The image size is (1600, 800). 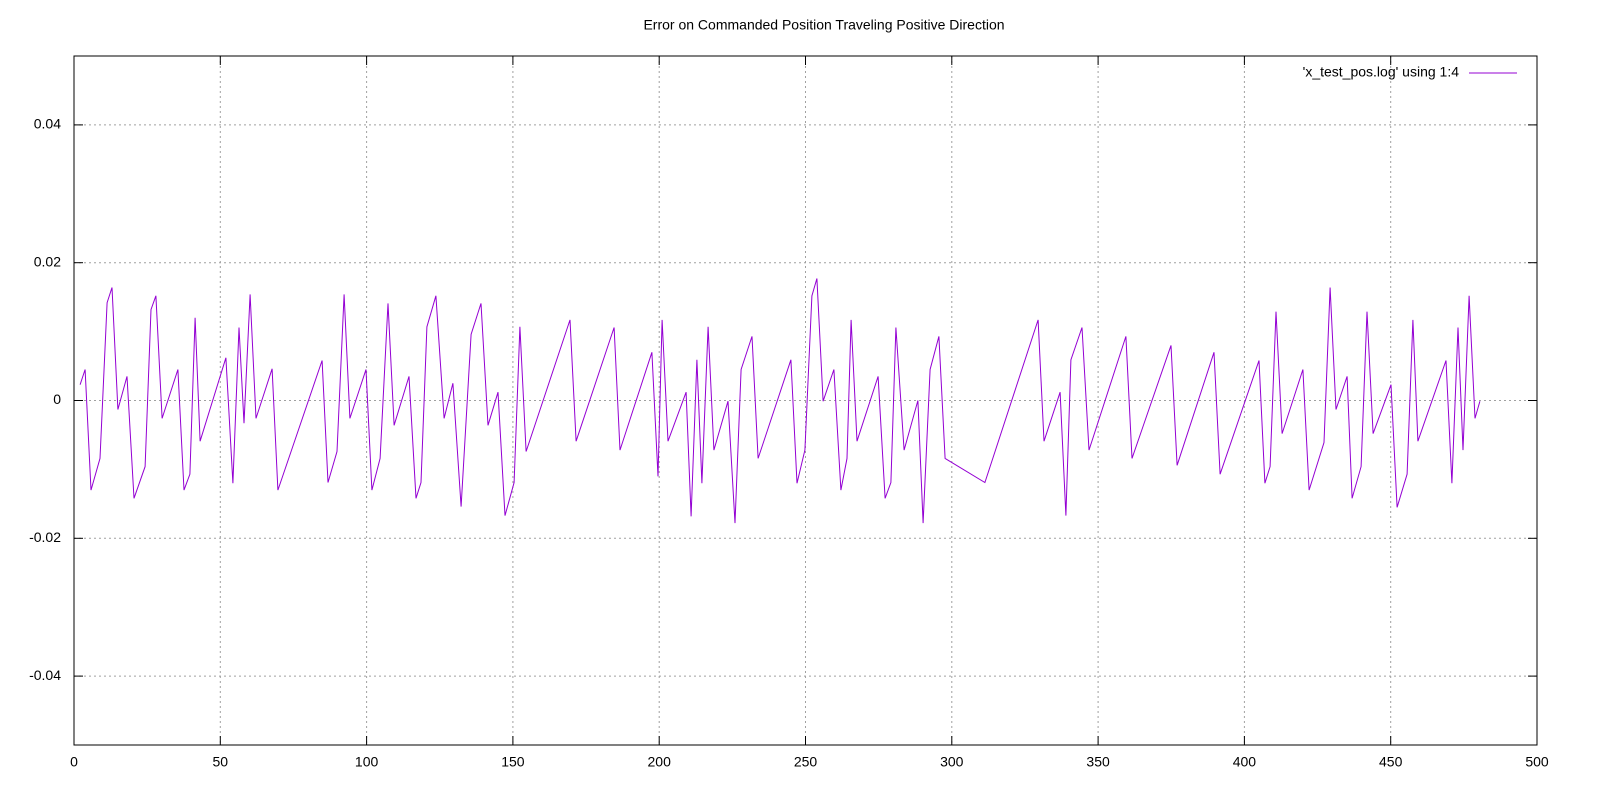 I want to click on x-tick-label: 0, so click(x=74, y=762).